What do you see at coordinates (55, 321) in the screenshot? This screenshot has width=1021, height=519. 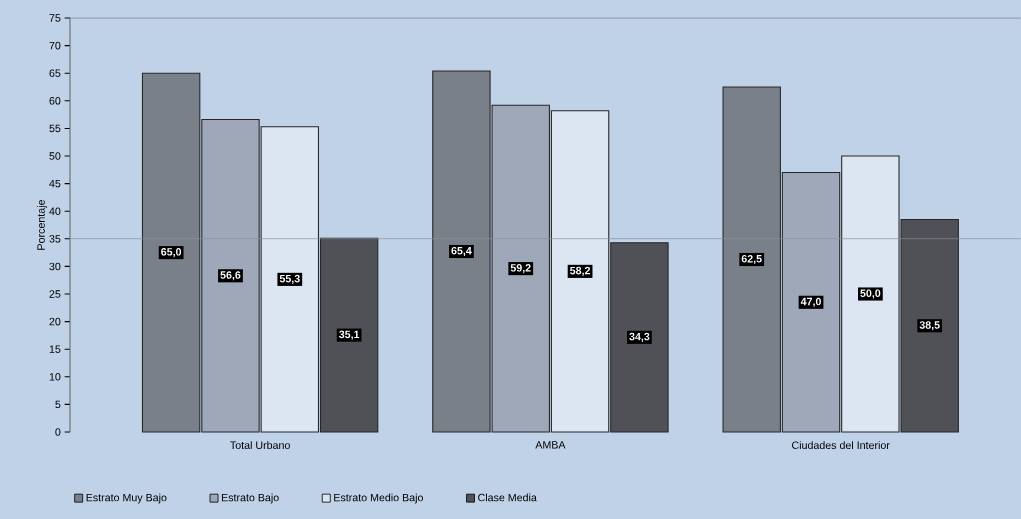 I see `y-tick-label: 20` at bounding box center [55, 321].